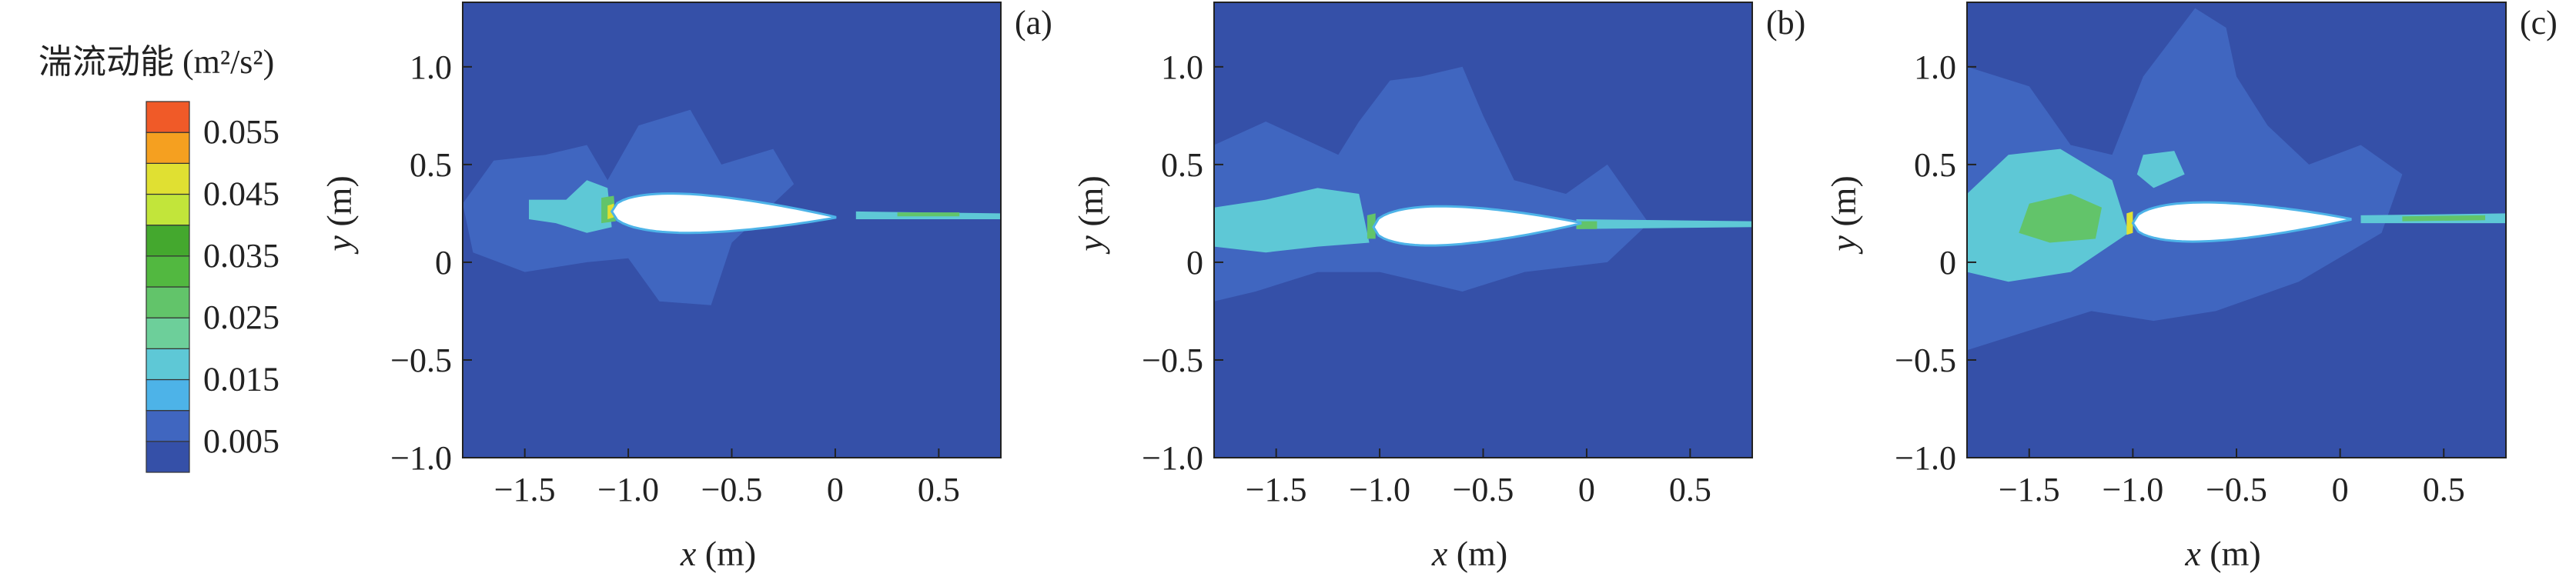 This screenshot has width=2576, height=580. Describe the element at coordinates (241, 132) in the screenshot. I see `colorbar-tick-label: 0.055` at that location.